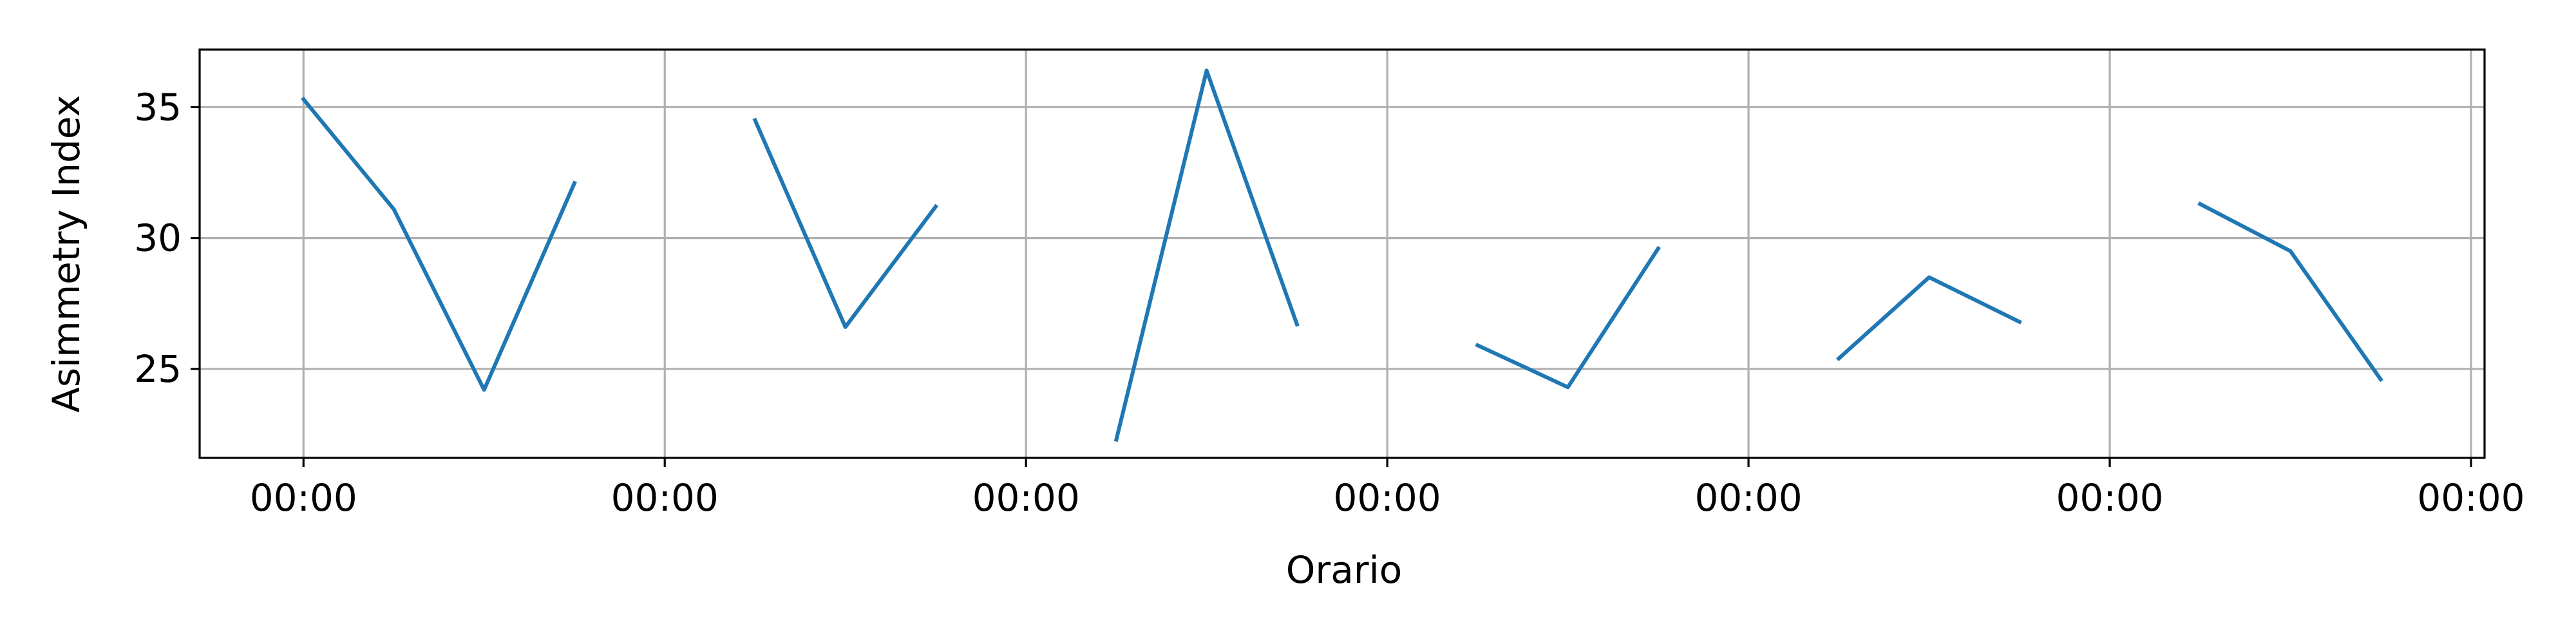 The width and height of the screenshot is (2576, 644). I want to click on y-axis-ticks: 25 30 35, so click(167, 238).